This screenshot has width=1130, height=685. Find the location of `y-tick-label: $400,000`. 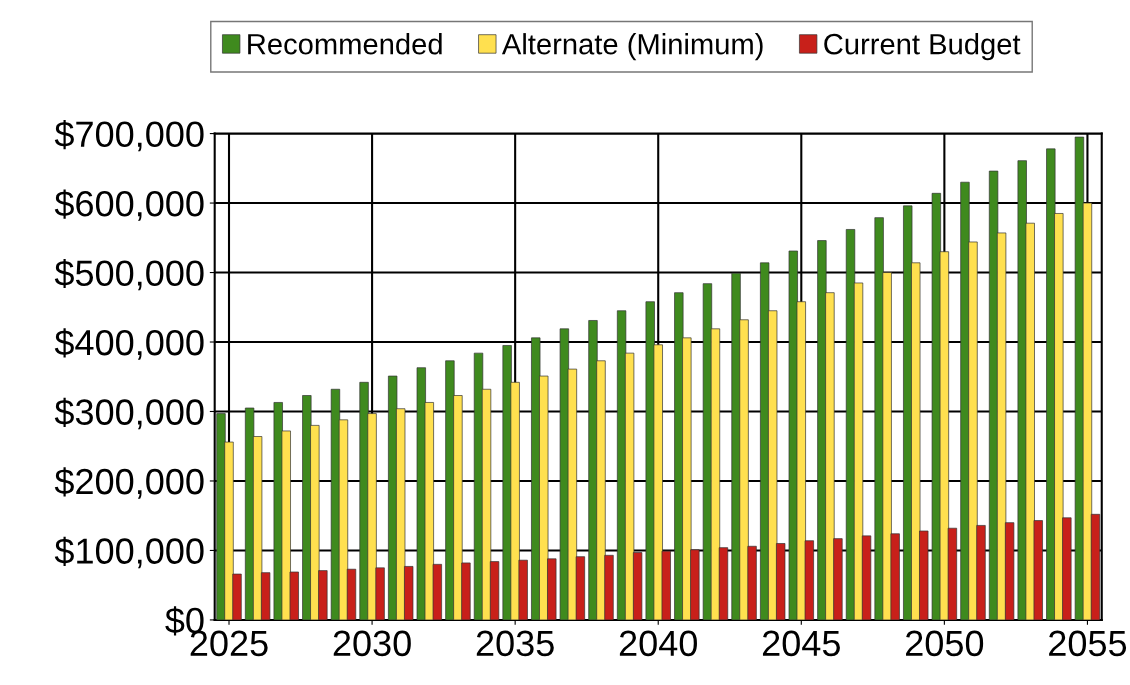

y-tick-label: $400,000 is located at coordinates (129, 344).